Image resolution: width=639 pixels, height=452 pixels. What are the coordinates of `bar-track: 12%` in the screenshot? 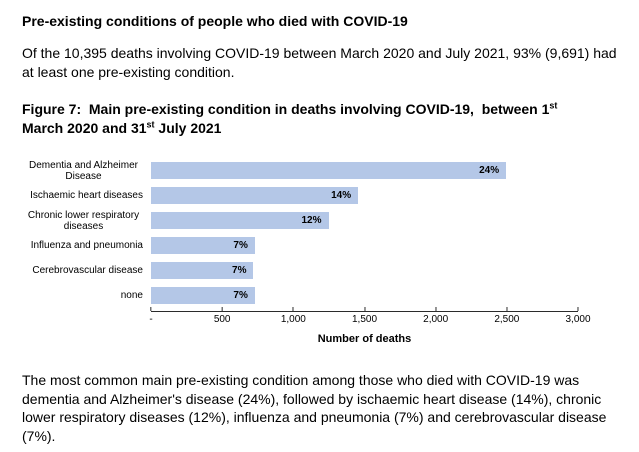 It's located at (364, 220).